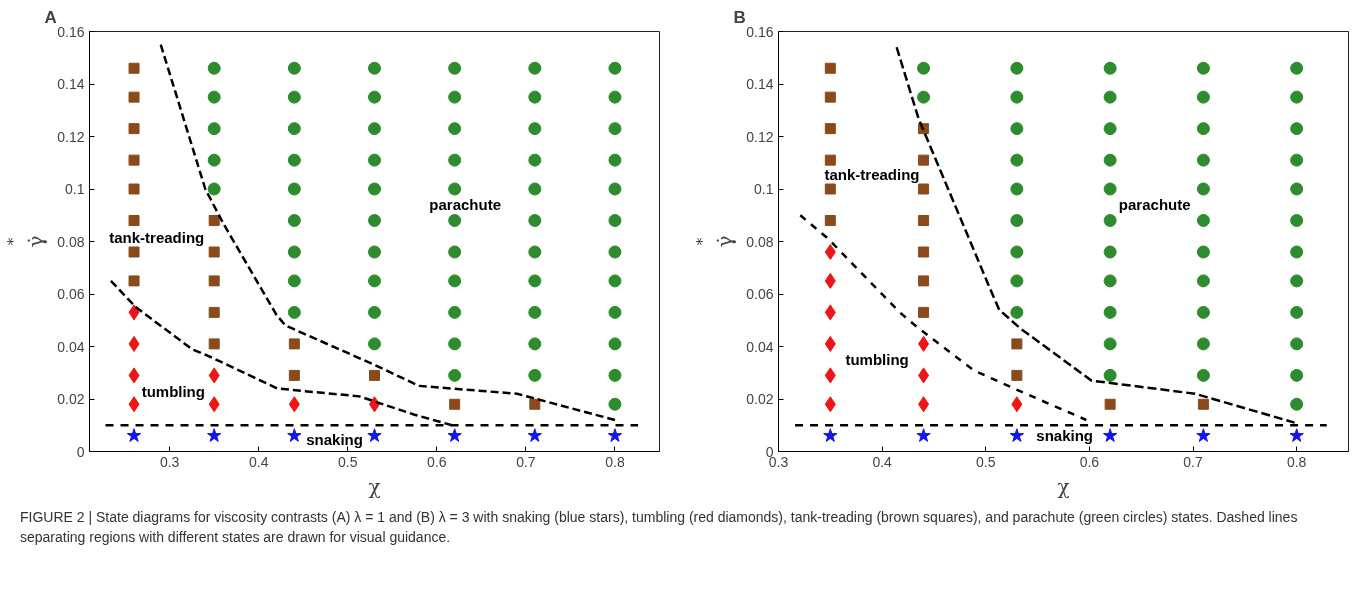 This screenshot has width=1358, height=604. Describe the element at coordinates (659, 527) in the screenshot. I see `caption: FIGURE 2 | State diagrams for viscosity contrasts (A) λ = 1 and (B) λ = 3 with snaking (blue stars), tumbling (red diamonds), tank-treading (brown squares), and parachute (green circles) states. Dashed lines separating regions with different states are drawn for visual guidance.` at that location.